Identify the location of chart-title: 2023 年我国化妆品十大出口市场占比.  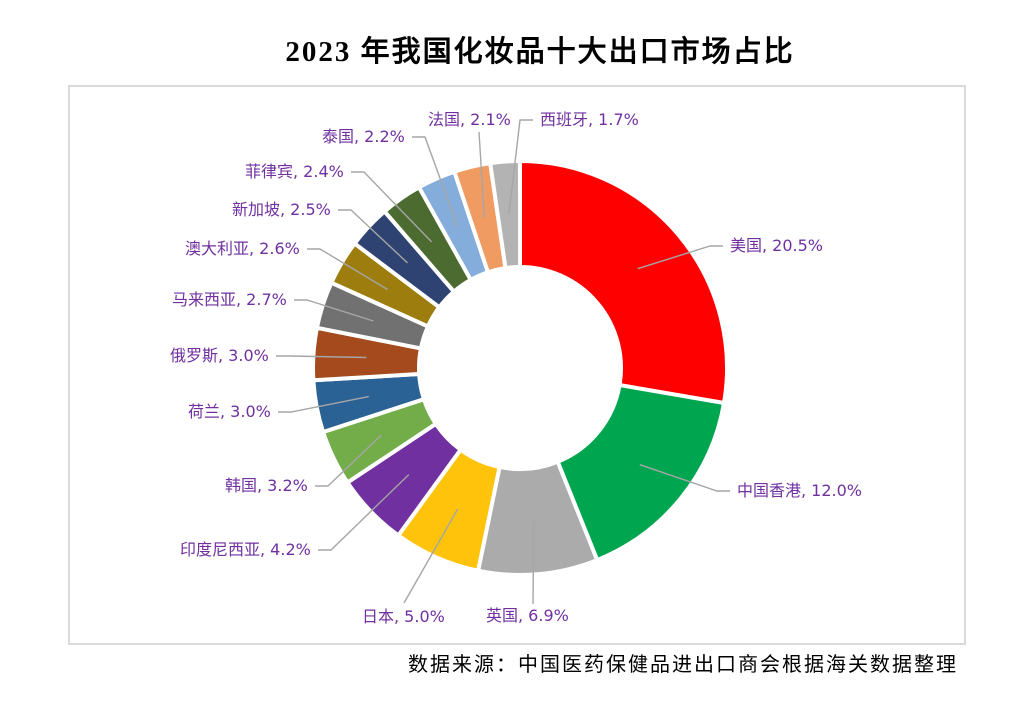
(540, 52).